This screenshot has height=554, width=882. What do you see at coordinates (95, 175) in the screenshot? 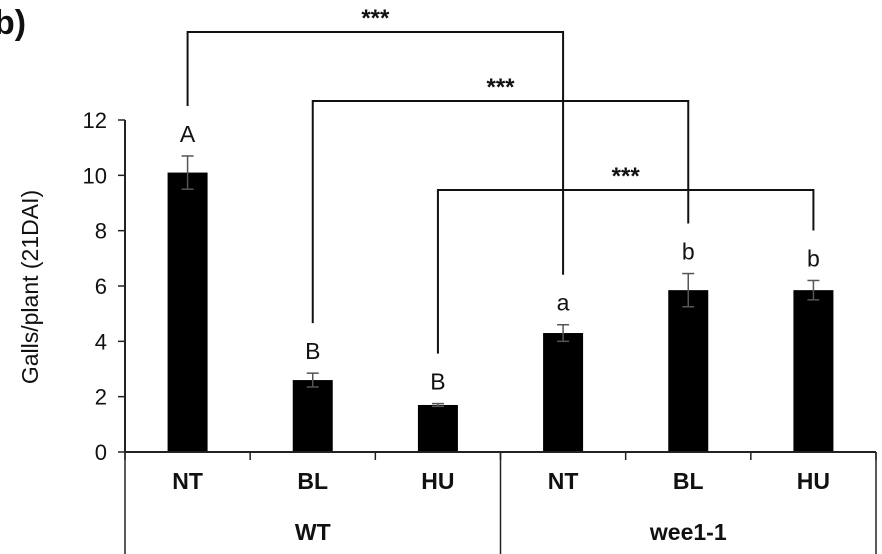
I see `y-tick-label: 10` at bounding box center [95, 175].